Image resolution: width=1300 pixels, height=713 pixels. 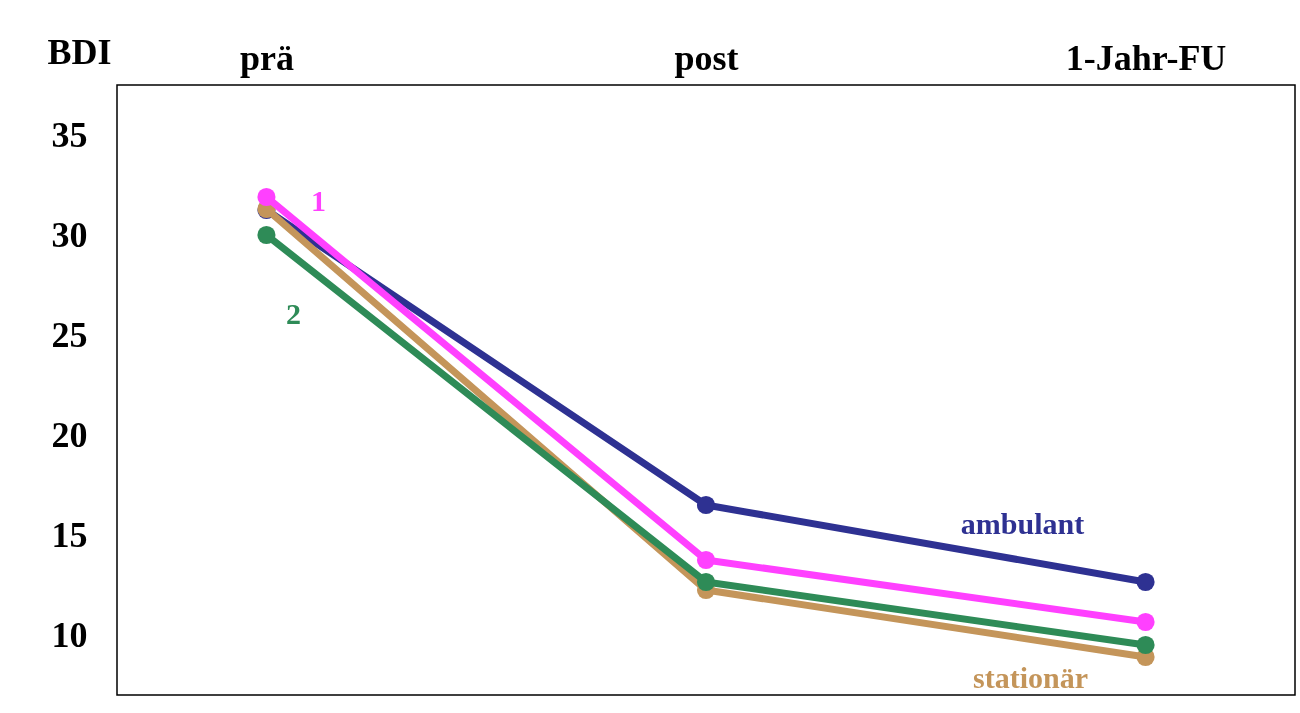 I want to click on series-label: 1, so click(x=318, y=200).